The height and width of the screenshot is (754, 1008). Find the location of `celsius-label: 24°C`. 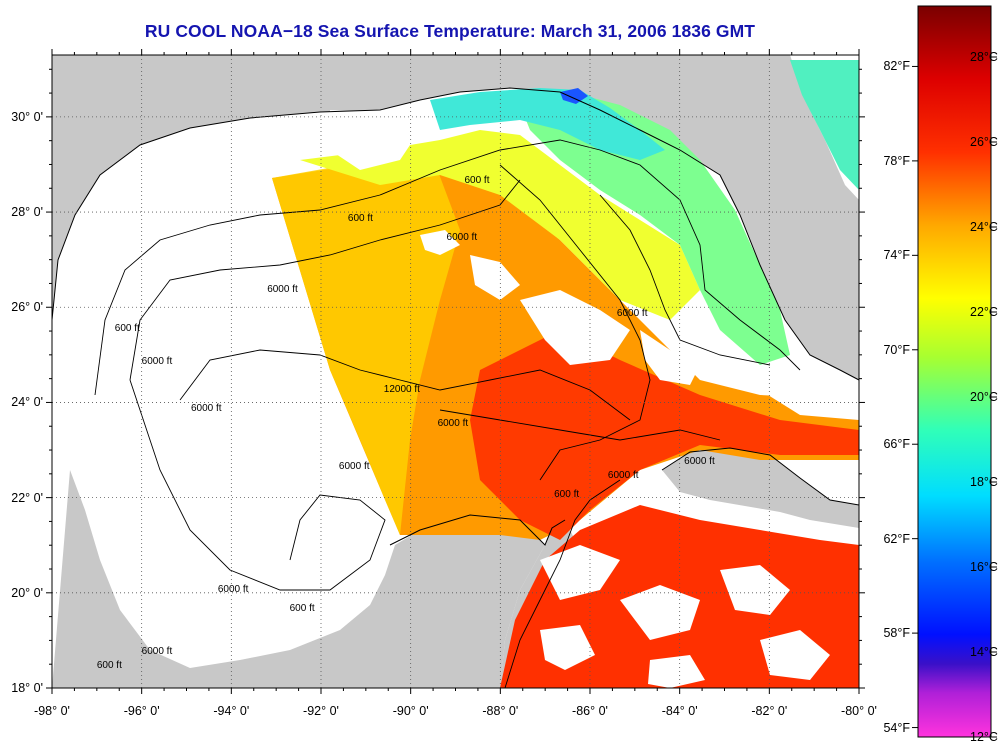

celsius-label: 24°C is located at coordinates (984, 227).